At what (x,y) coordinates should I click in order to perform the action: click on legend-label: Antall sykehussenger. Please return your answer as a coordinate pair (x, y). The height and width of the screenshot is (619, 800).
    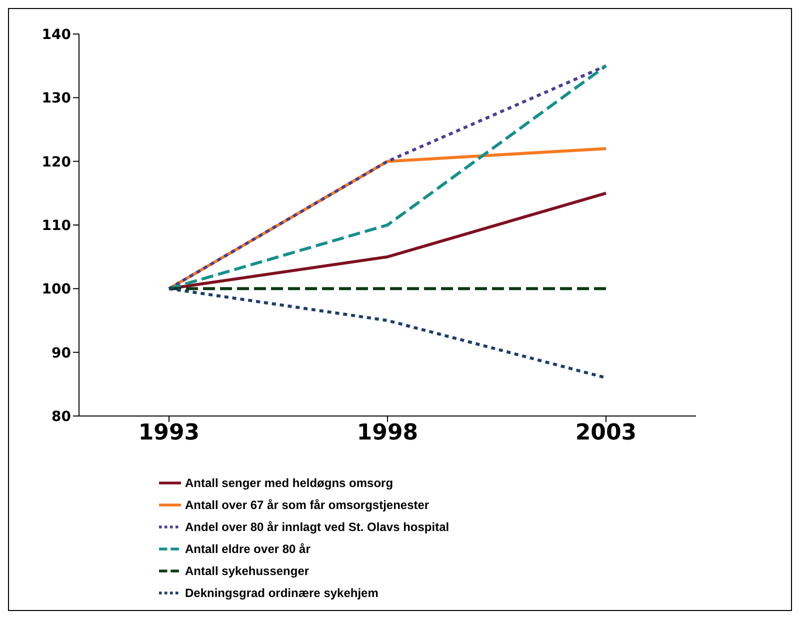
    Looking at the image, I should click on (247, 571).